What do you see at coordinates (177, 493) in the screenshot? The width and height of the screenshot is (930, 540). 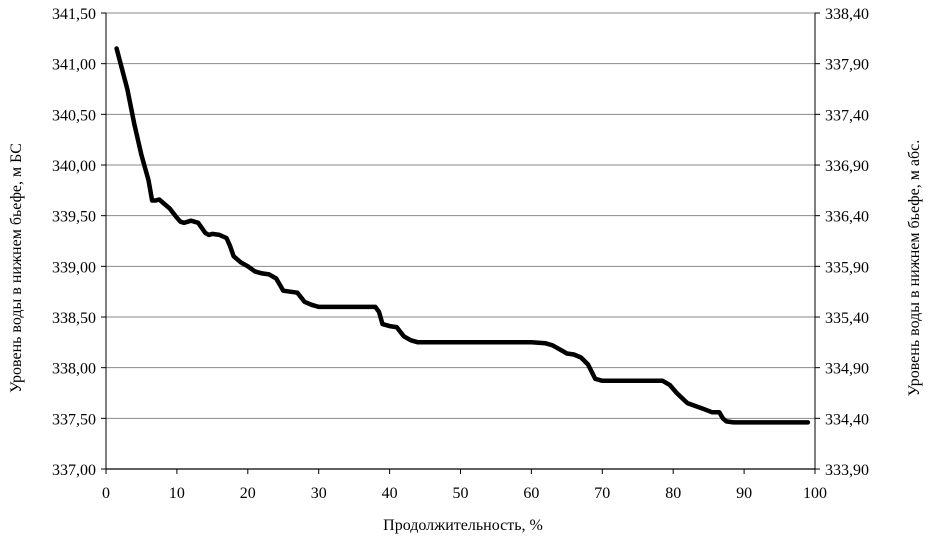 I see `x-tick-label: 10` at bounding box center [177, 493].